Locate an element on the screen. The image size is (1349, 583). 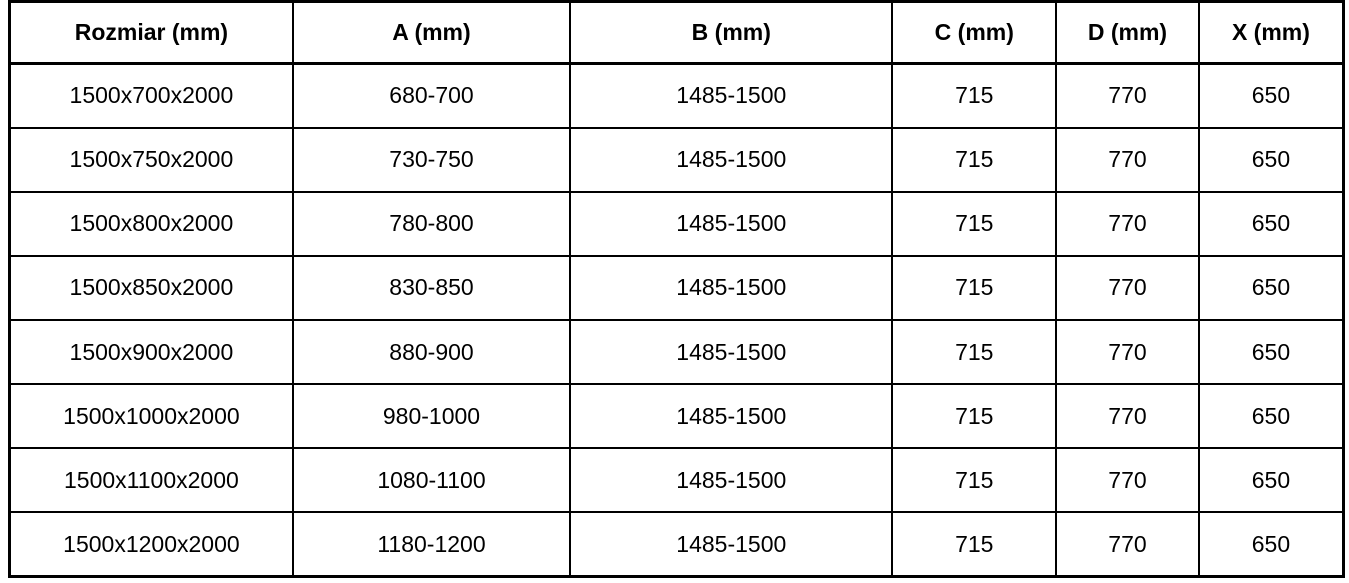
table-cell: 830-850 is located at coordinates (431, 288).